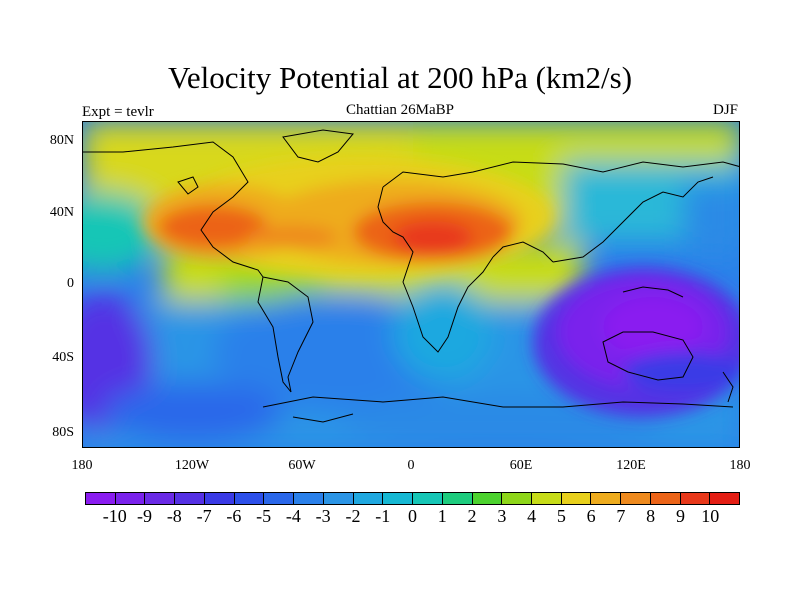  I want to click on colorbar-label: 9, so click(680, 516).